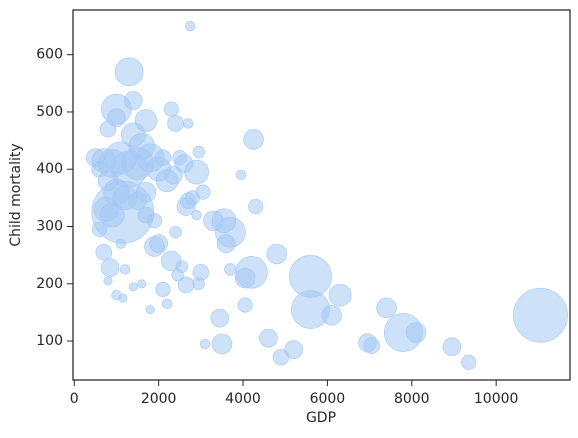  I want to click on x-tick-label: 2000, so click(159, 399).